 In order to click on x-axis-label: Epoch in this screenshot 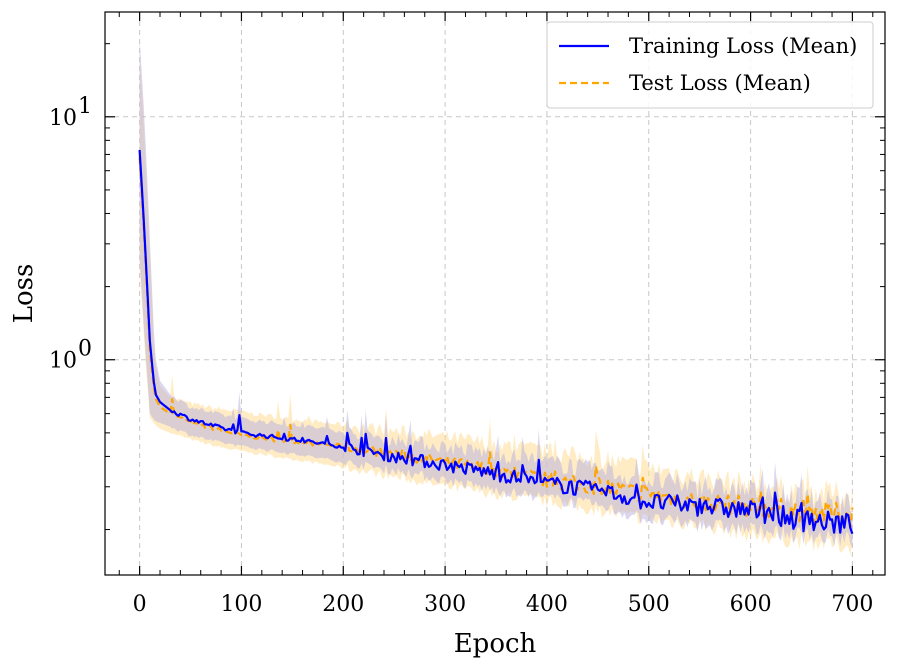, I will do `click(495, 644)`.